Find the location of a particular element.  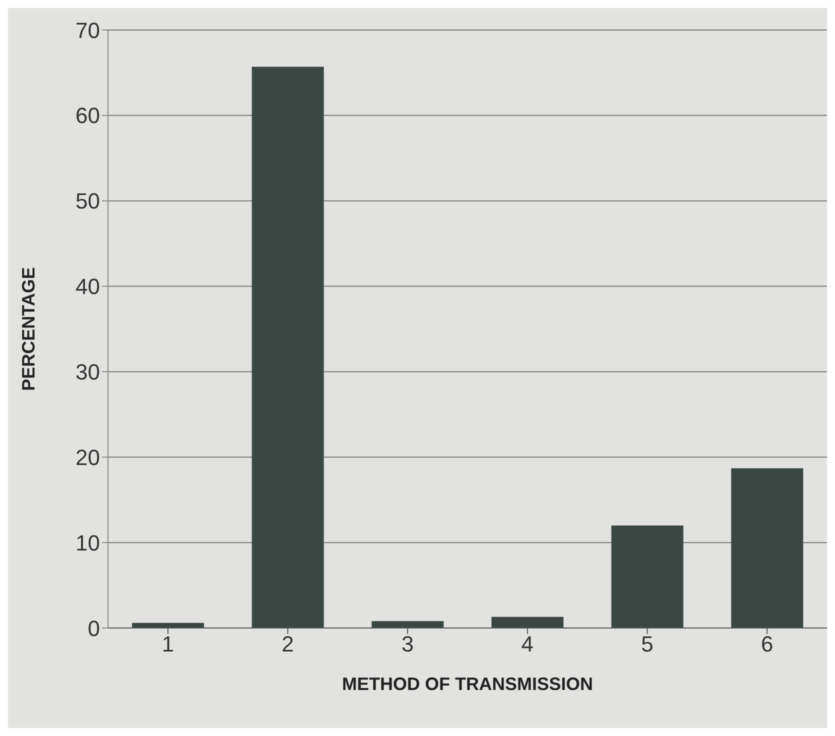

y-tick-label: 70 is located at coordinates (88, 30).